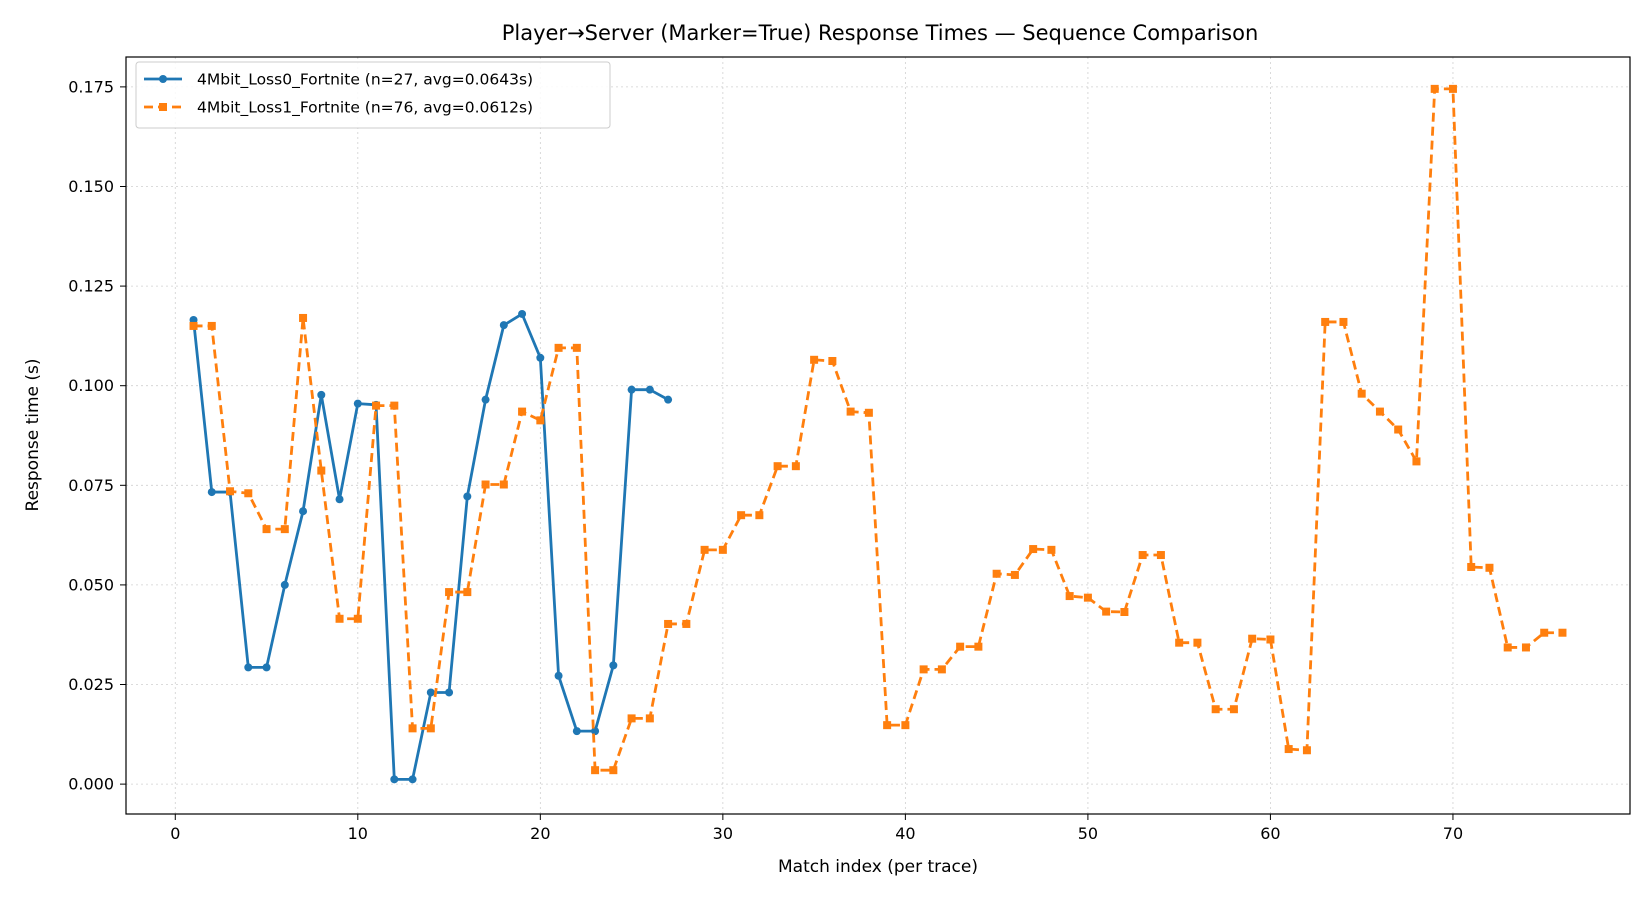 This screenshot has width=1650, height=900. I want to click on x-axis-label: Match index (per trace), so click(878, 867).